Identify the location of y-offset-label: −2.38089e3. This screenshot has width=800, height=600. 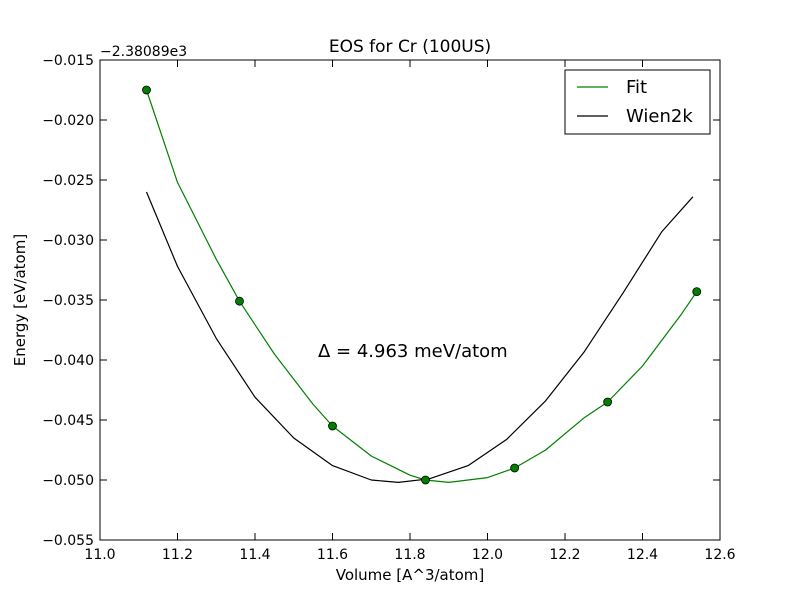
(143, 52).